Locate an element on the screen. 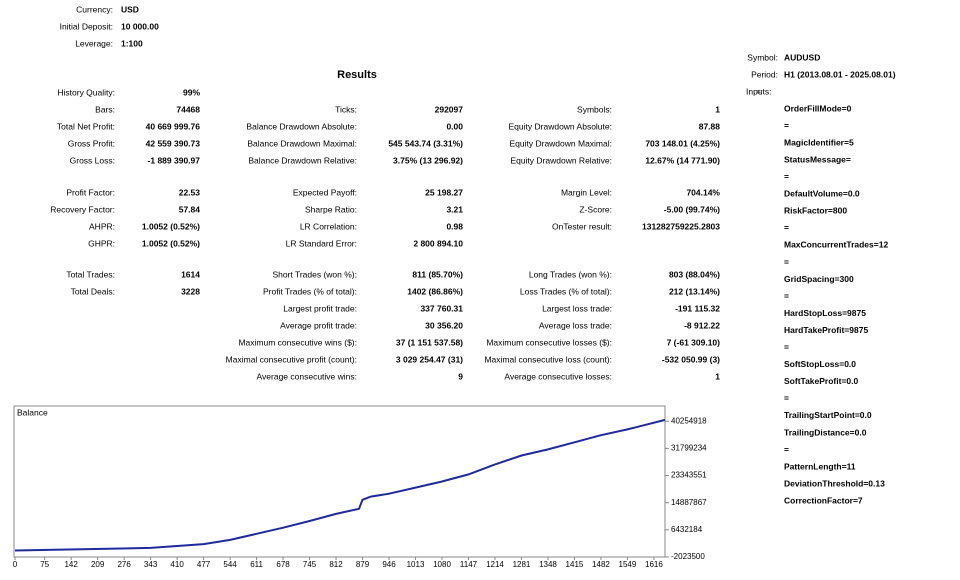 The height and width of the screenshot is (580, 960). field-label: OnTester result: is located at coordinates (582, 226).